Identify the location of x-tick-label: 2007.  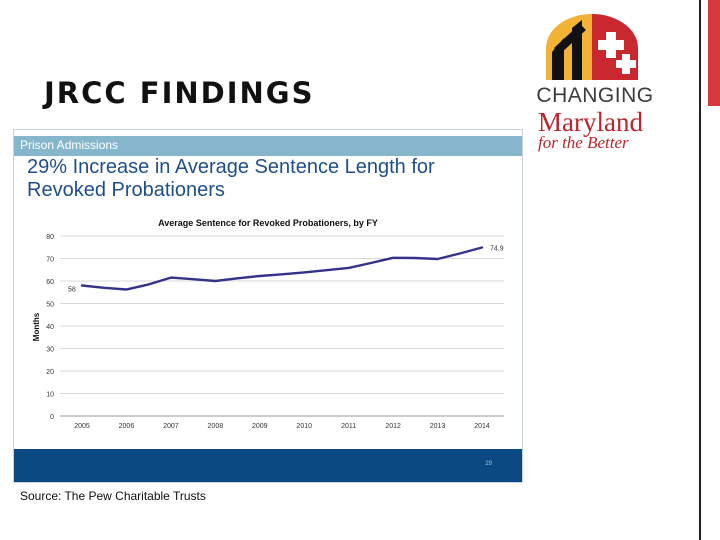
(171, 426).